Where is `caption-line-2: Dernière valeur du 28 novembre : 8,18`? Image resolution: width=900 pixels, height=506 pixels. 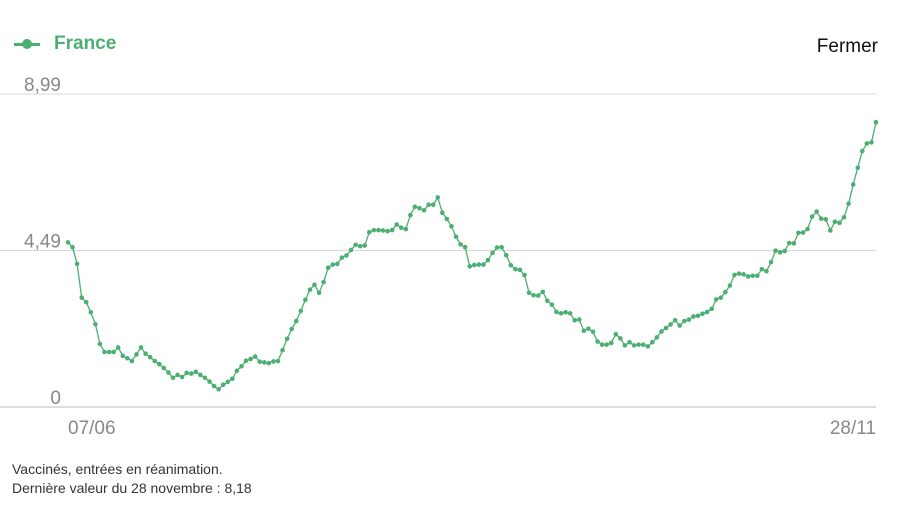 caption-line-2: Dernière valeur du 28 novembre : 8,18 is located at coordinates (132, 488).